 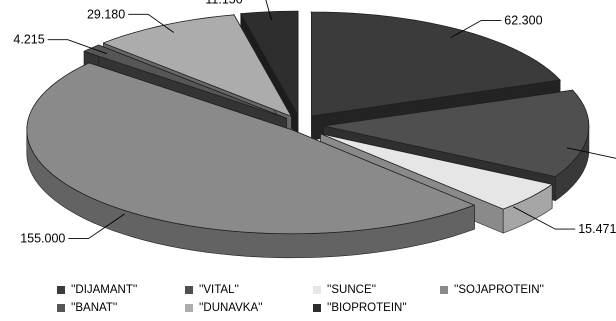 I want to click on legend-item-sojaprotein: ''SOJAPROTEIN'', so click(x=492, y=290).